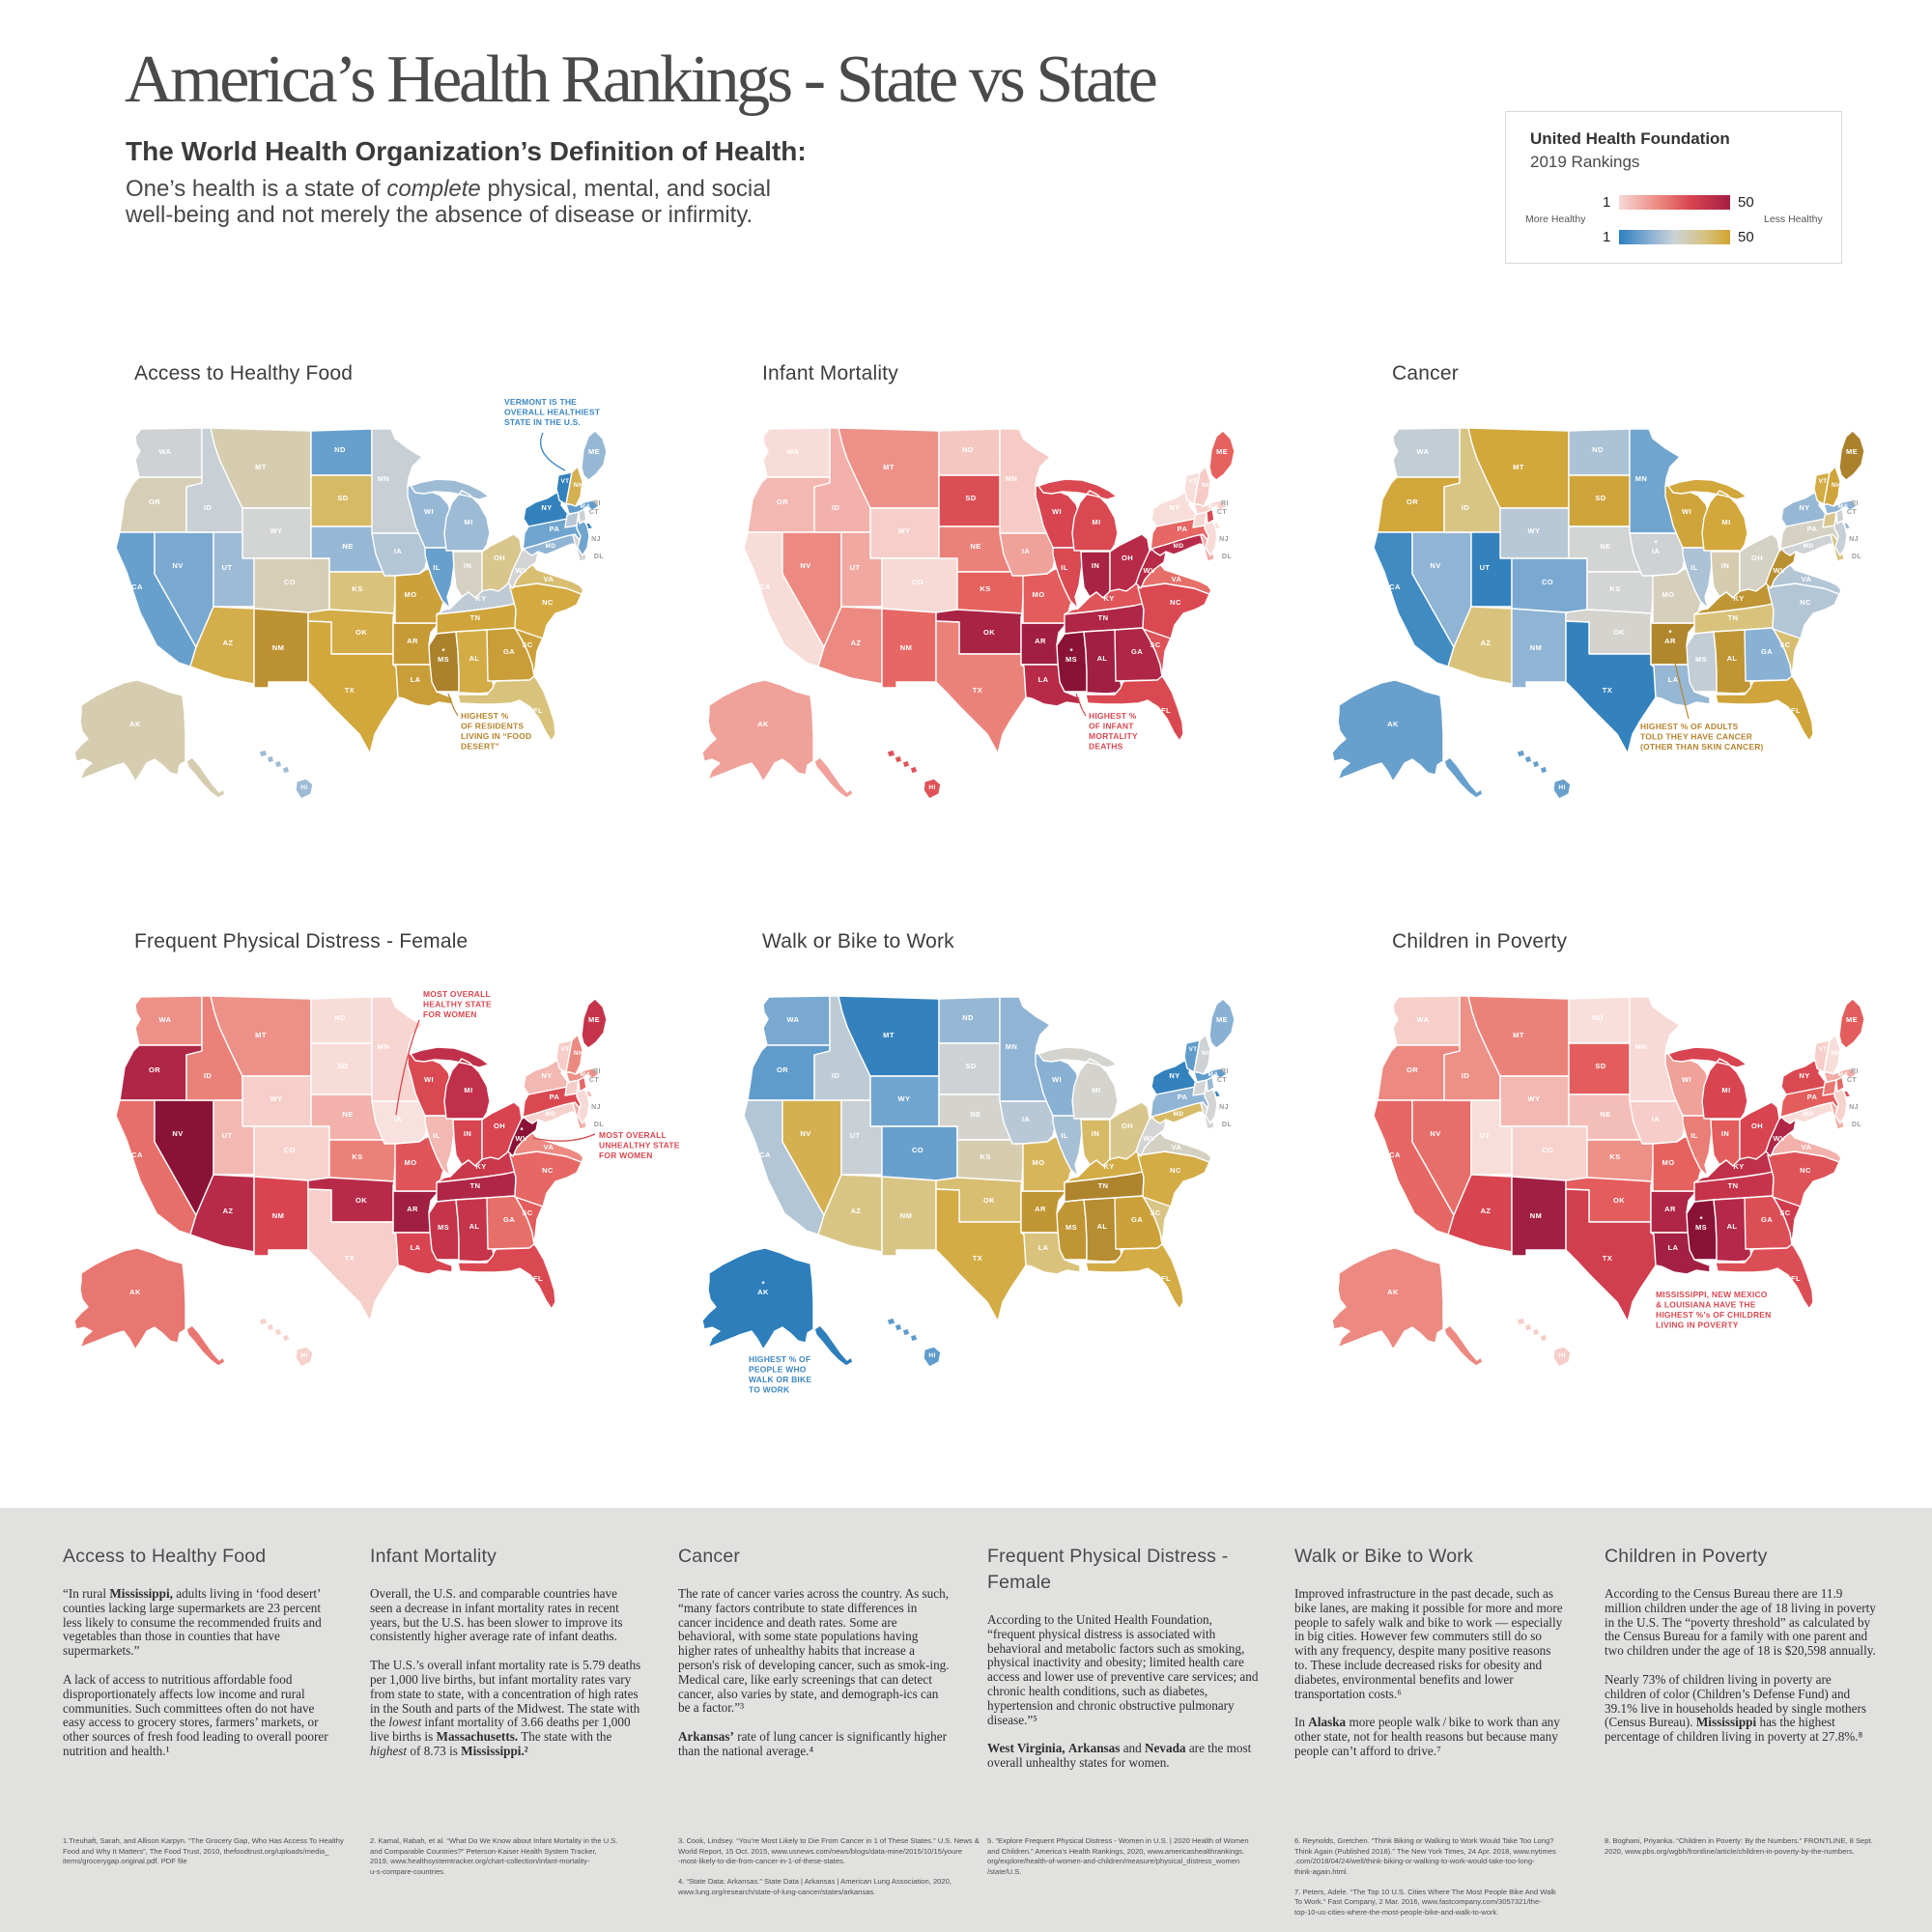  I want to click on svg-text: Infant Mortality, so click(830, 373).